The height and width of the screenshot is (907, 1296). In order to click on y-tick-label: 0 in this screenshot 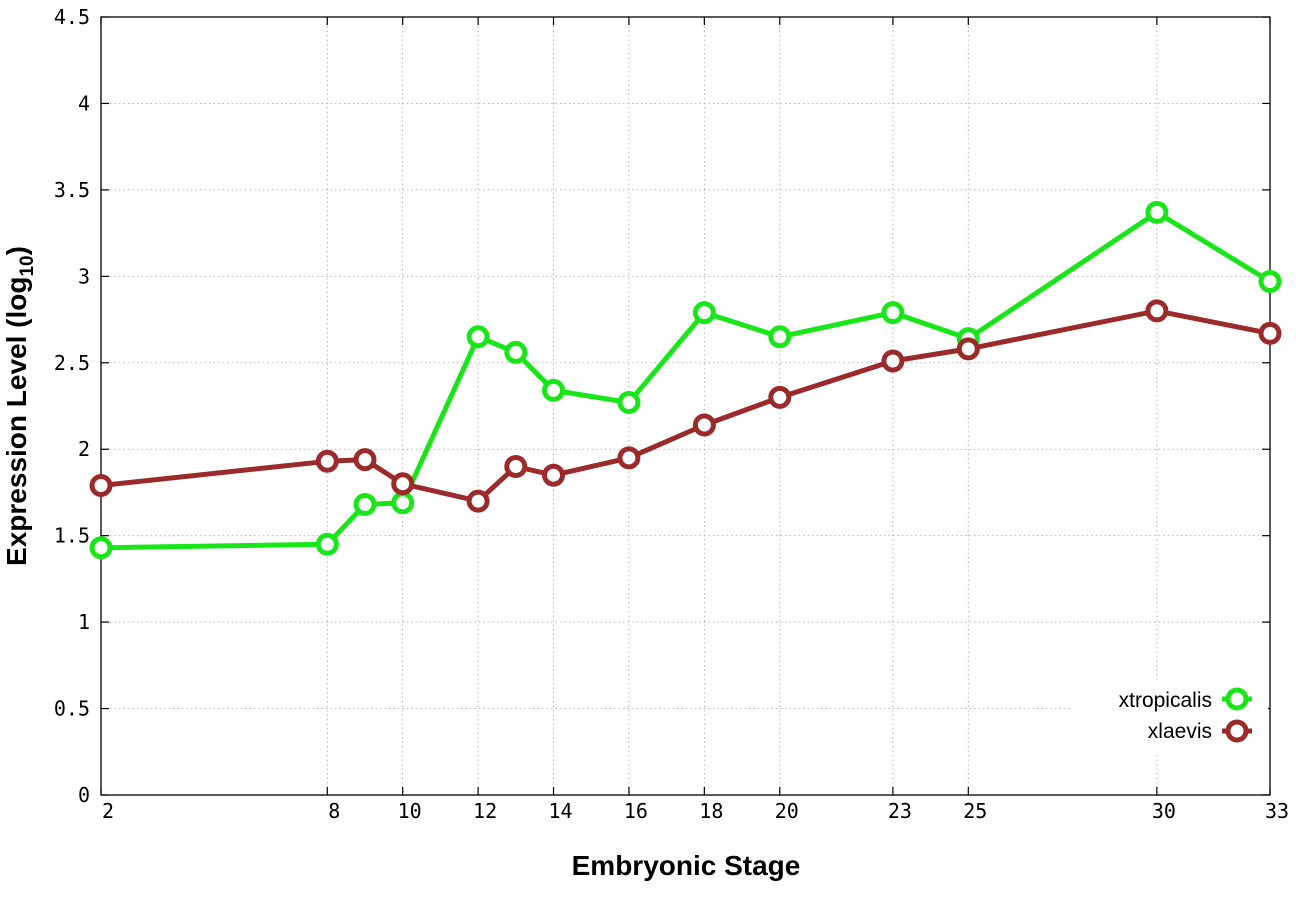, I will do `click(84, 795)`.